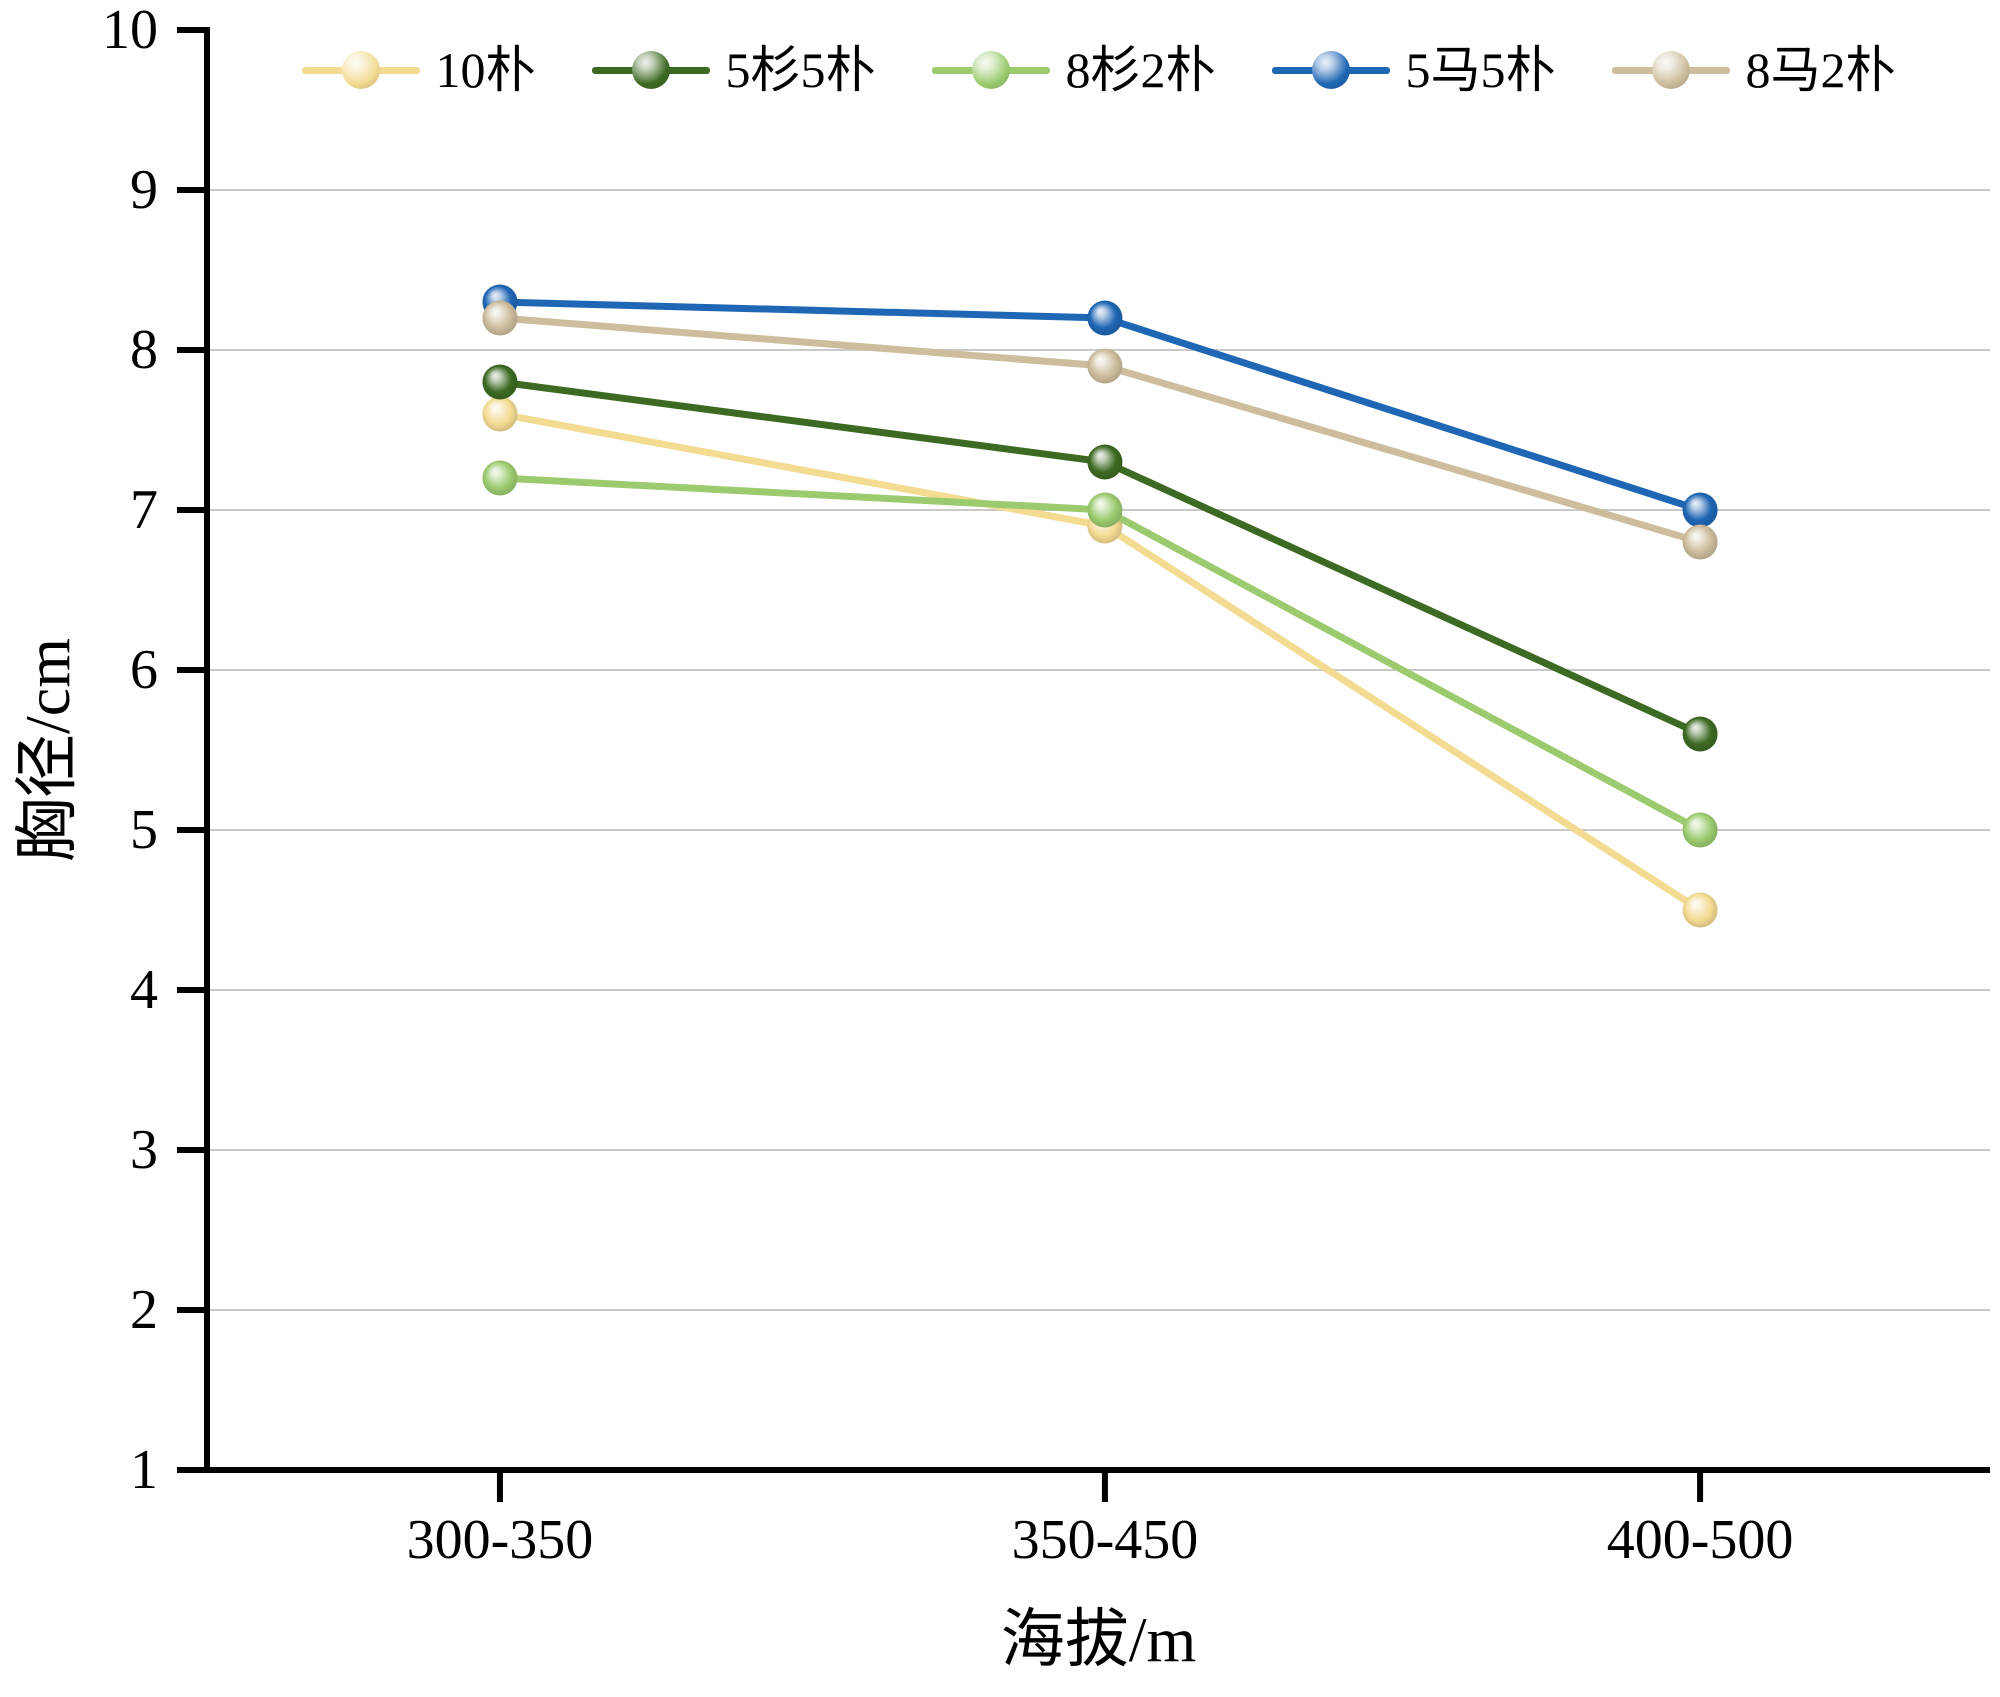 Image resolution: width=2000 pixels, height=1697 pixels. I want to click on y-tick-label: 2, so click(144, 1310).